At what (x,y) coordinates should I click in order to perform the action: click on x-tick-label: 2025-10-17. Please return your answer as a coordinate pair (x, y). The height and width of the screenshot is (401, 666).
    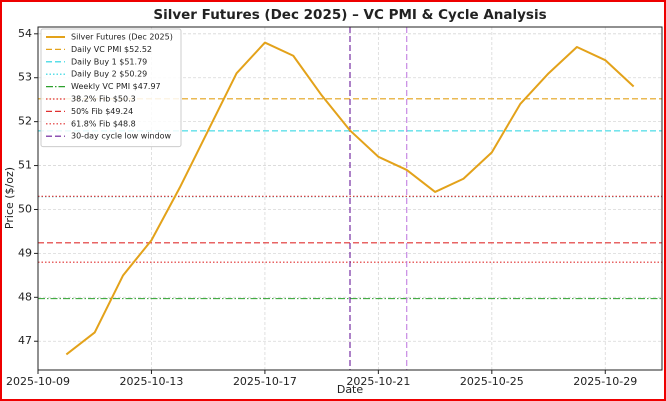
    Looking at the image, I should click on (265, 381).